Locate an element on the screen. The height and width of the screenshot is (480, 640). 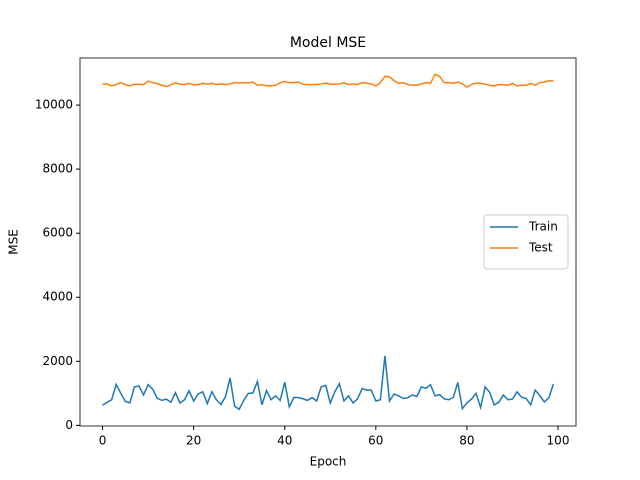
y-tick-label: 4000 is located at coordinates (57, 297).